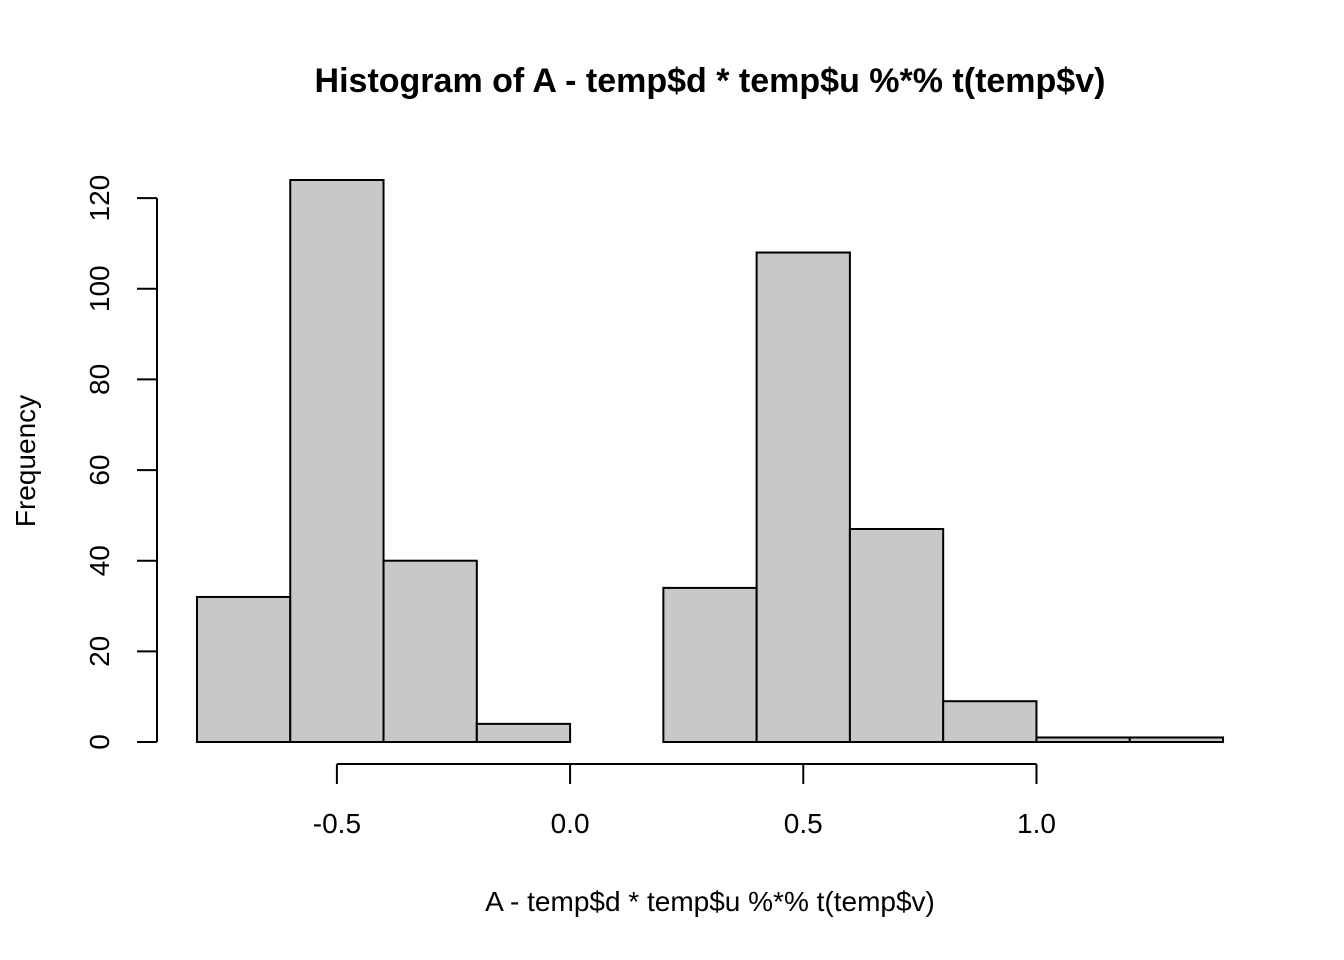  Describe the element at coordinates (99, 560) in the screenshot. I see `y-tick-label: 40` at that location.